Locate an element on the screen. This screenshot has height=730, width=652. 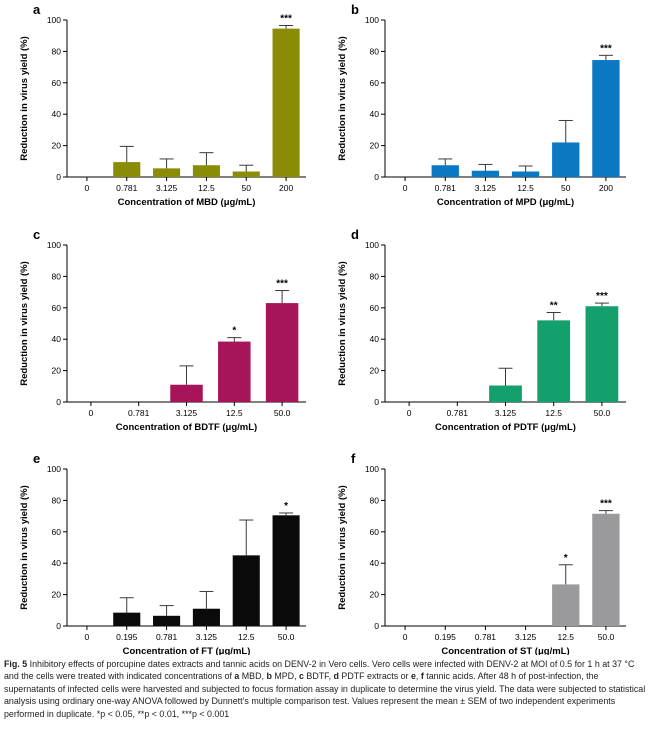
y-tick-label-f: 40 is located at coordinates (375, 563).